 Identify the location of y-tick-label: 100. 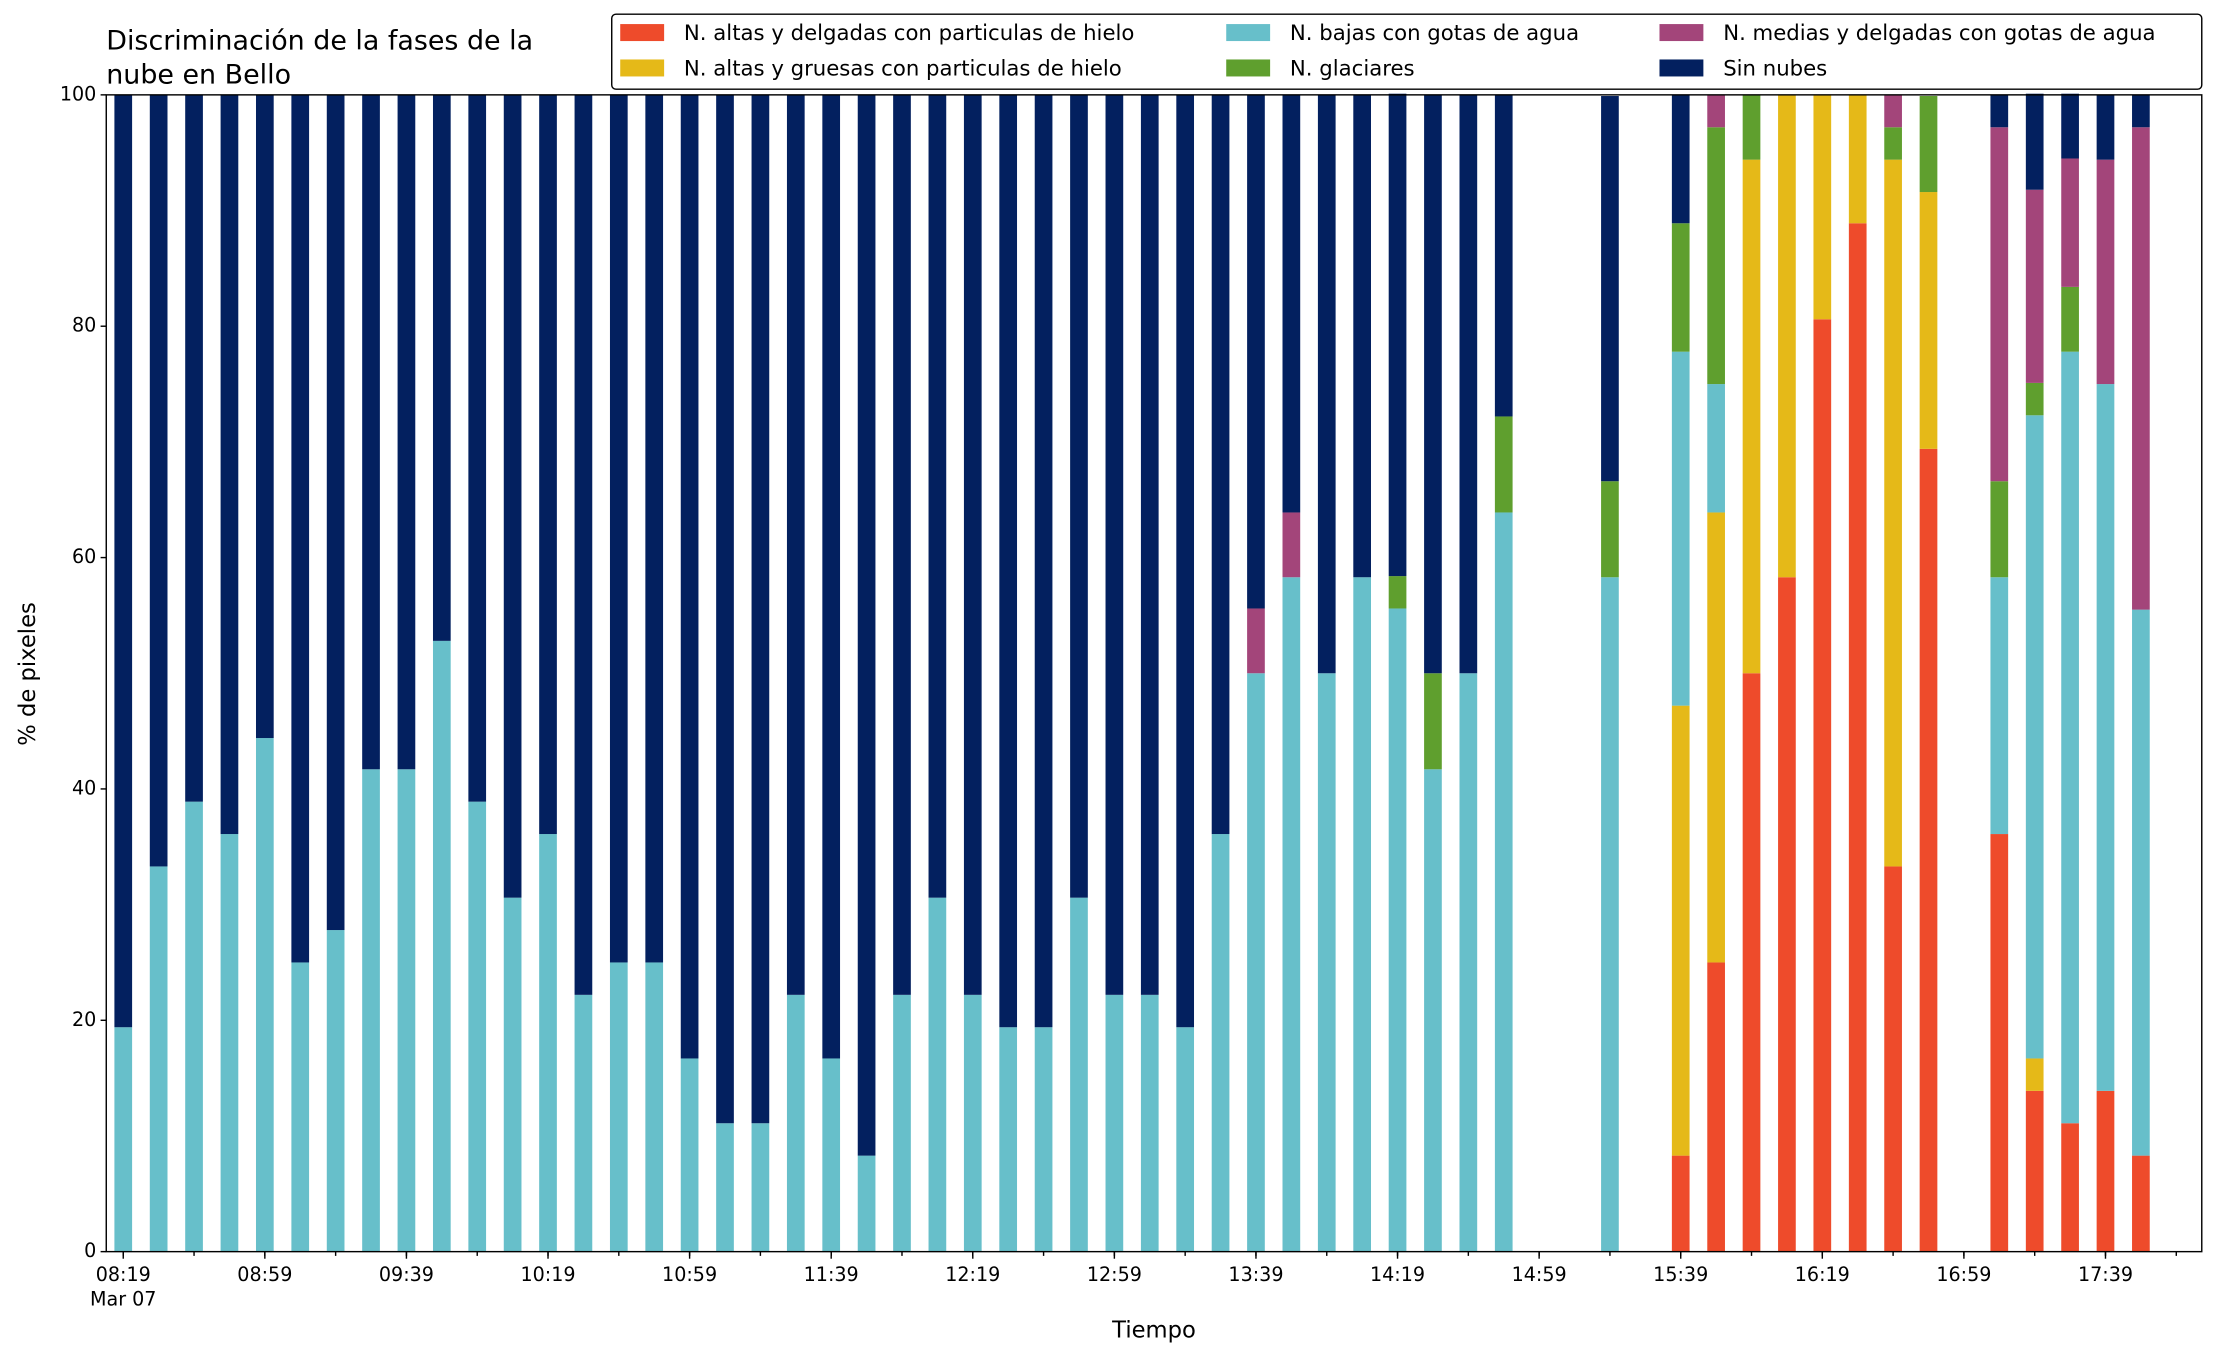
(78, 93).